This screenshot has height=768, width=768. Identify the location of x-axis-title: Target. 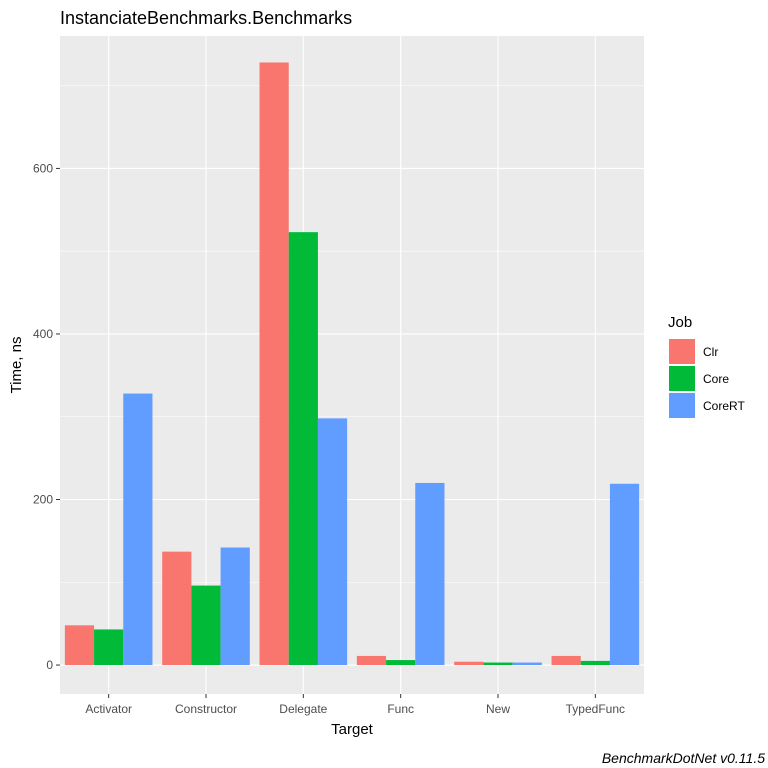
(352, 729).